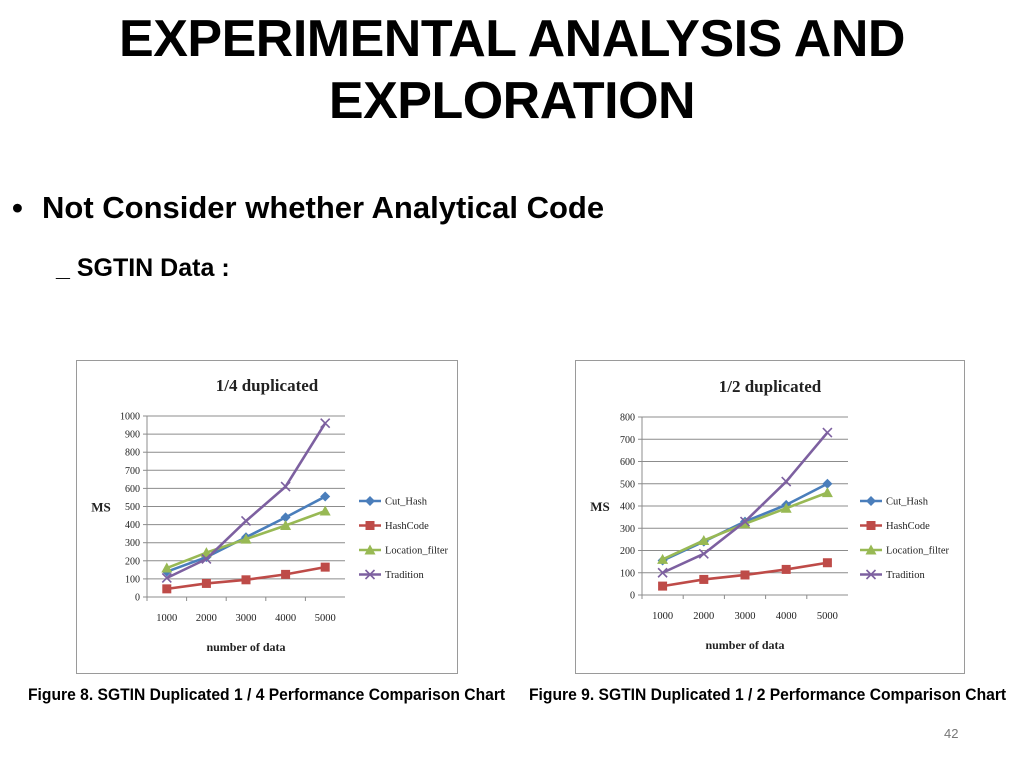  Describe the element at coordinates (323, 207) in the screenshot. I see `bullet-text: Not Consider whether Analytical Code` at that location.